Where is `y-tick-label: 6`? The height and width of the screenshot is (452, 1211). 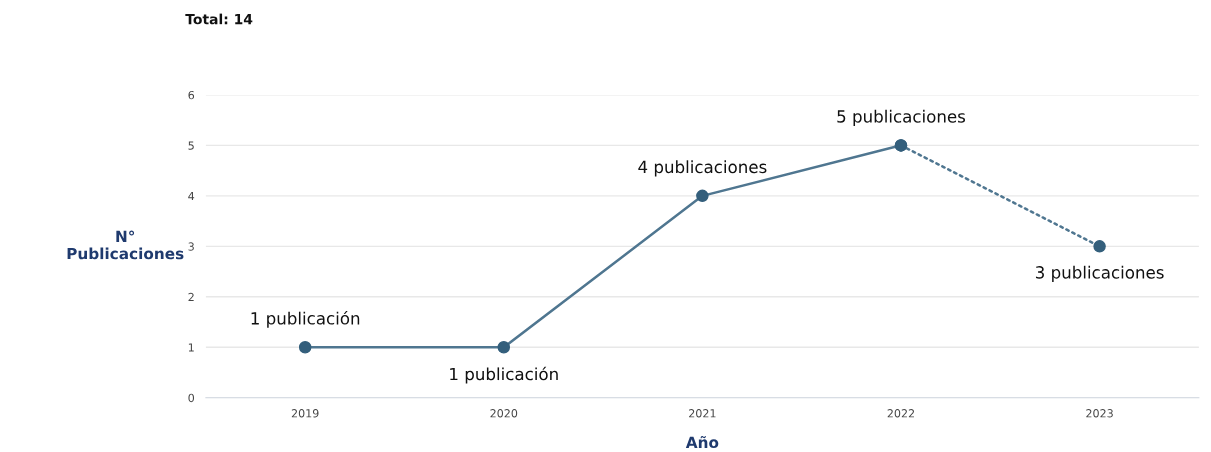 y-tick-label: 6 is located at coordinates (191, 95).